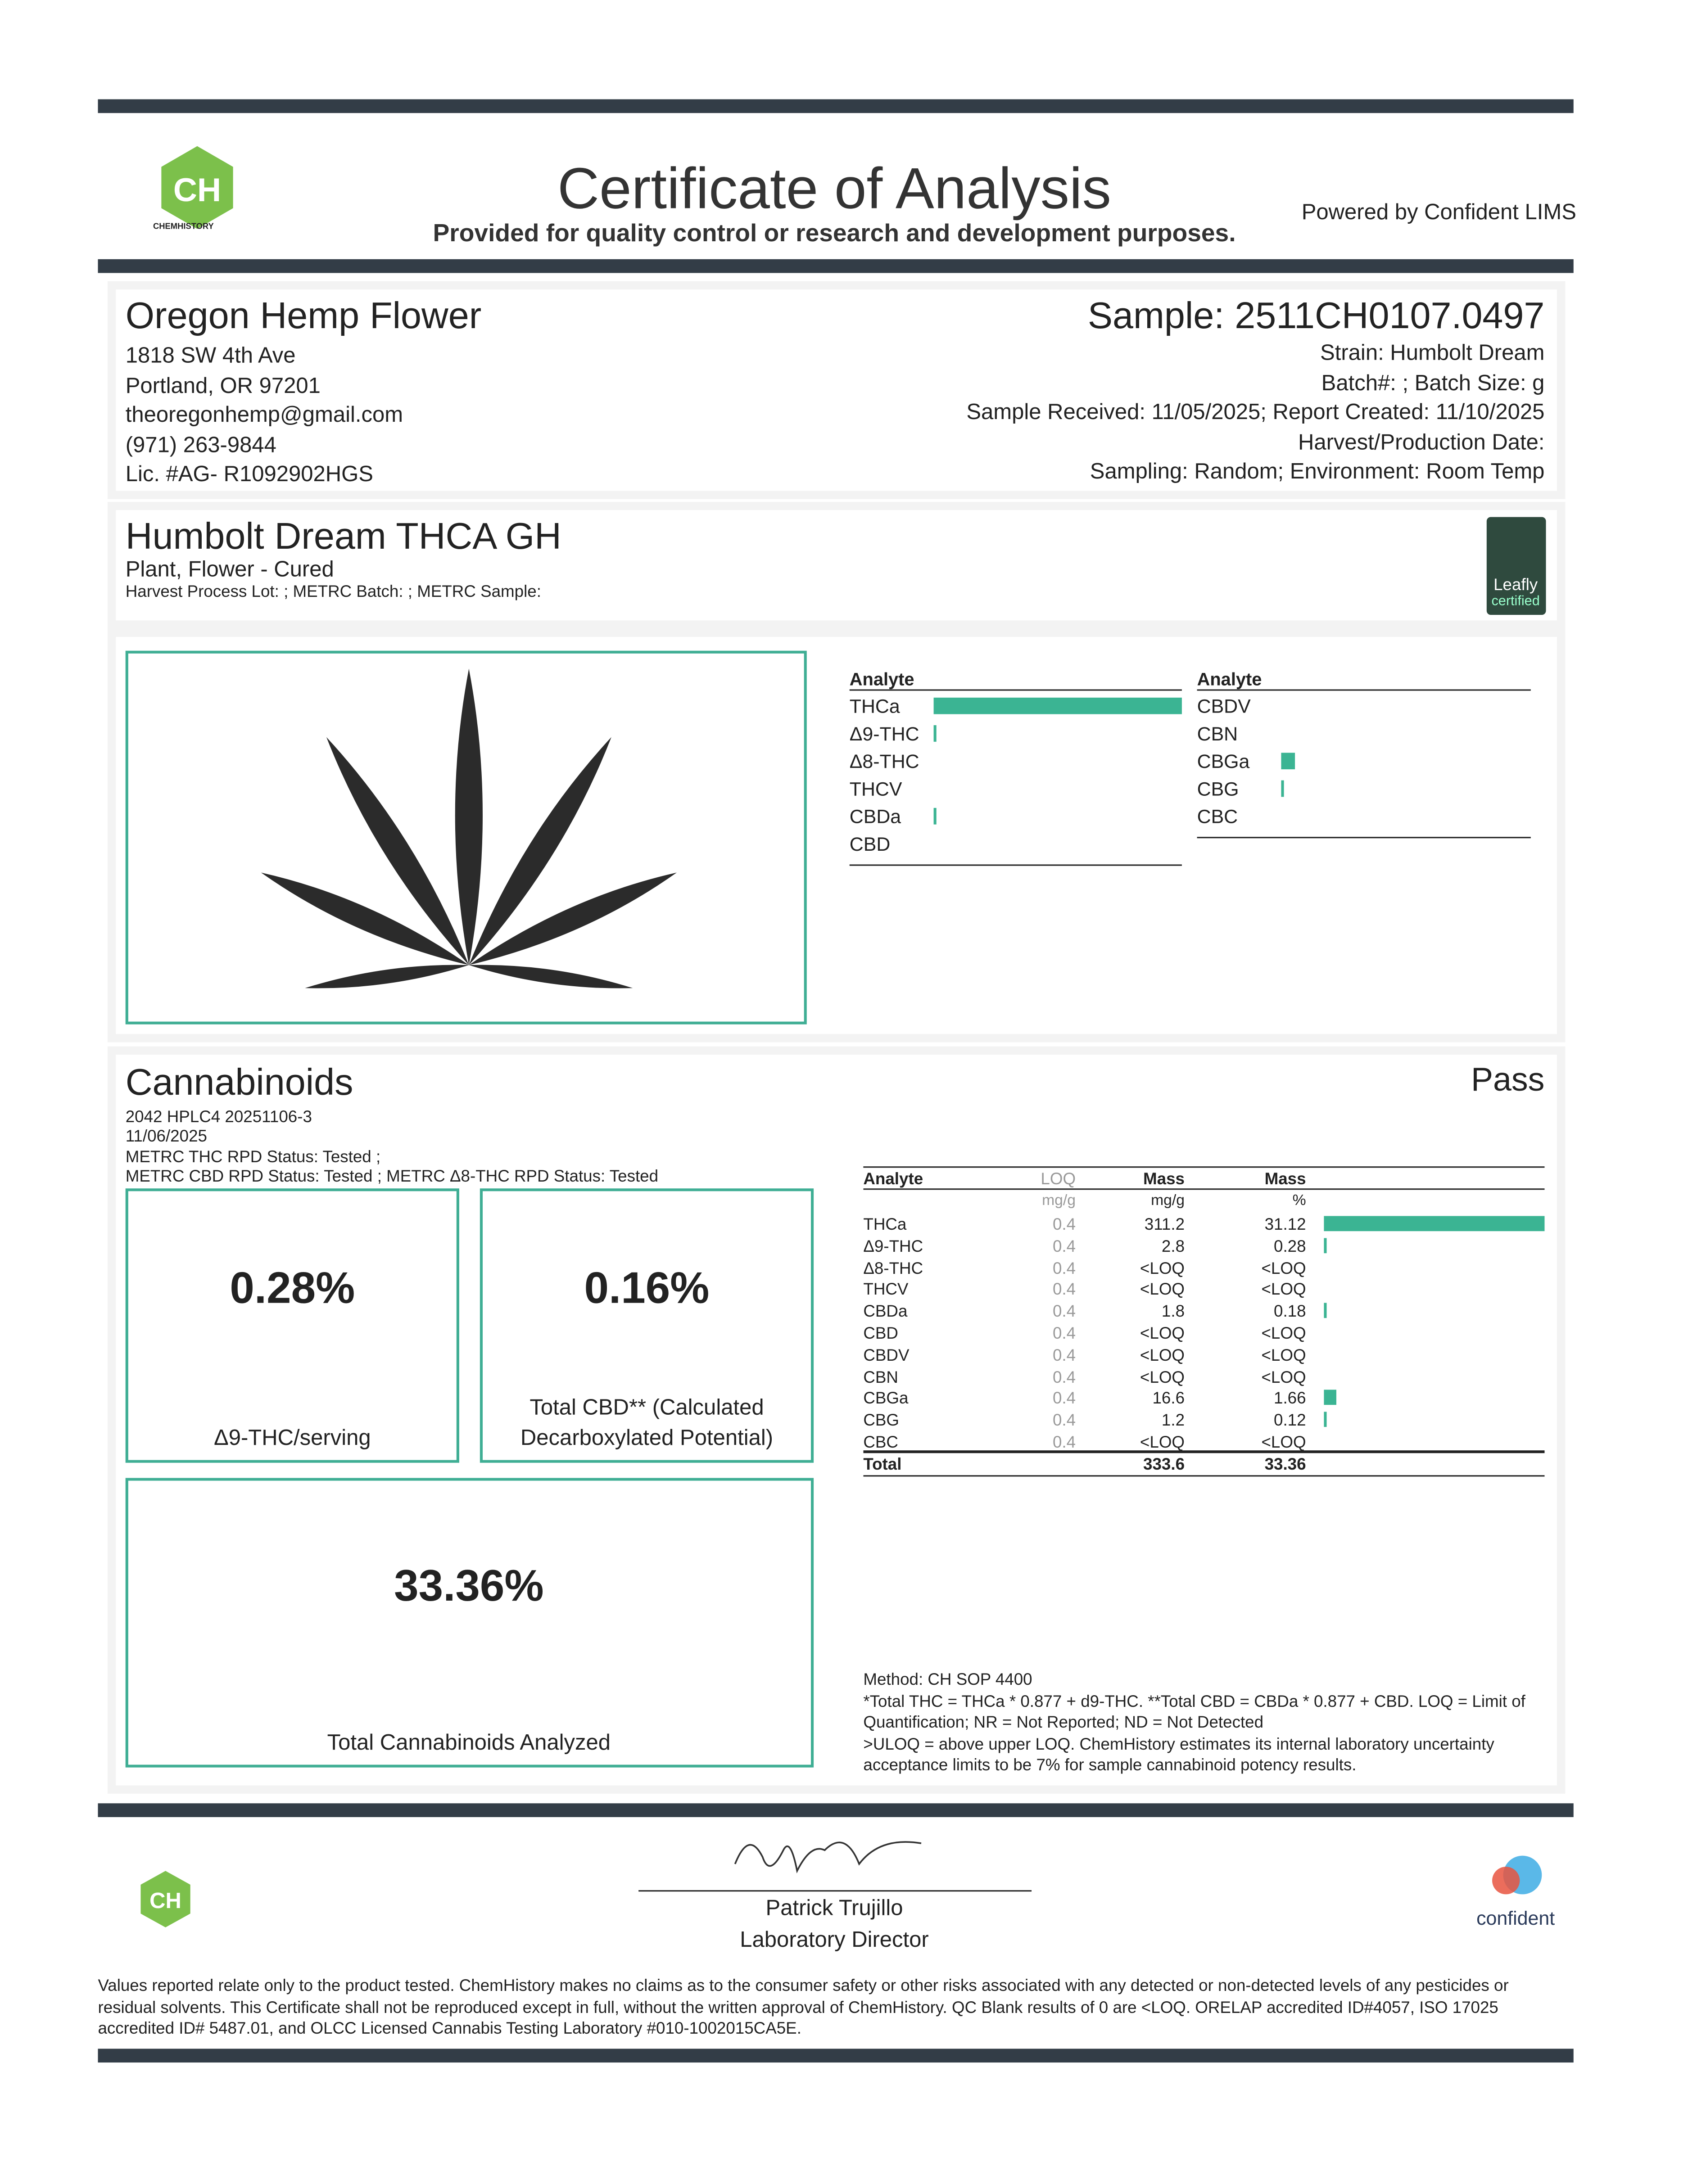 This screenshot has width=1688, height=2184. Describe the element at coordinates (881, 1377) in the screenshot. I see `cell: CBN` at that location.